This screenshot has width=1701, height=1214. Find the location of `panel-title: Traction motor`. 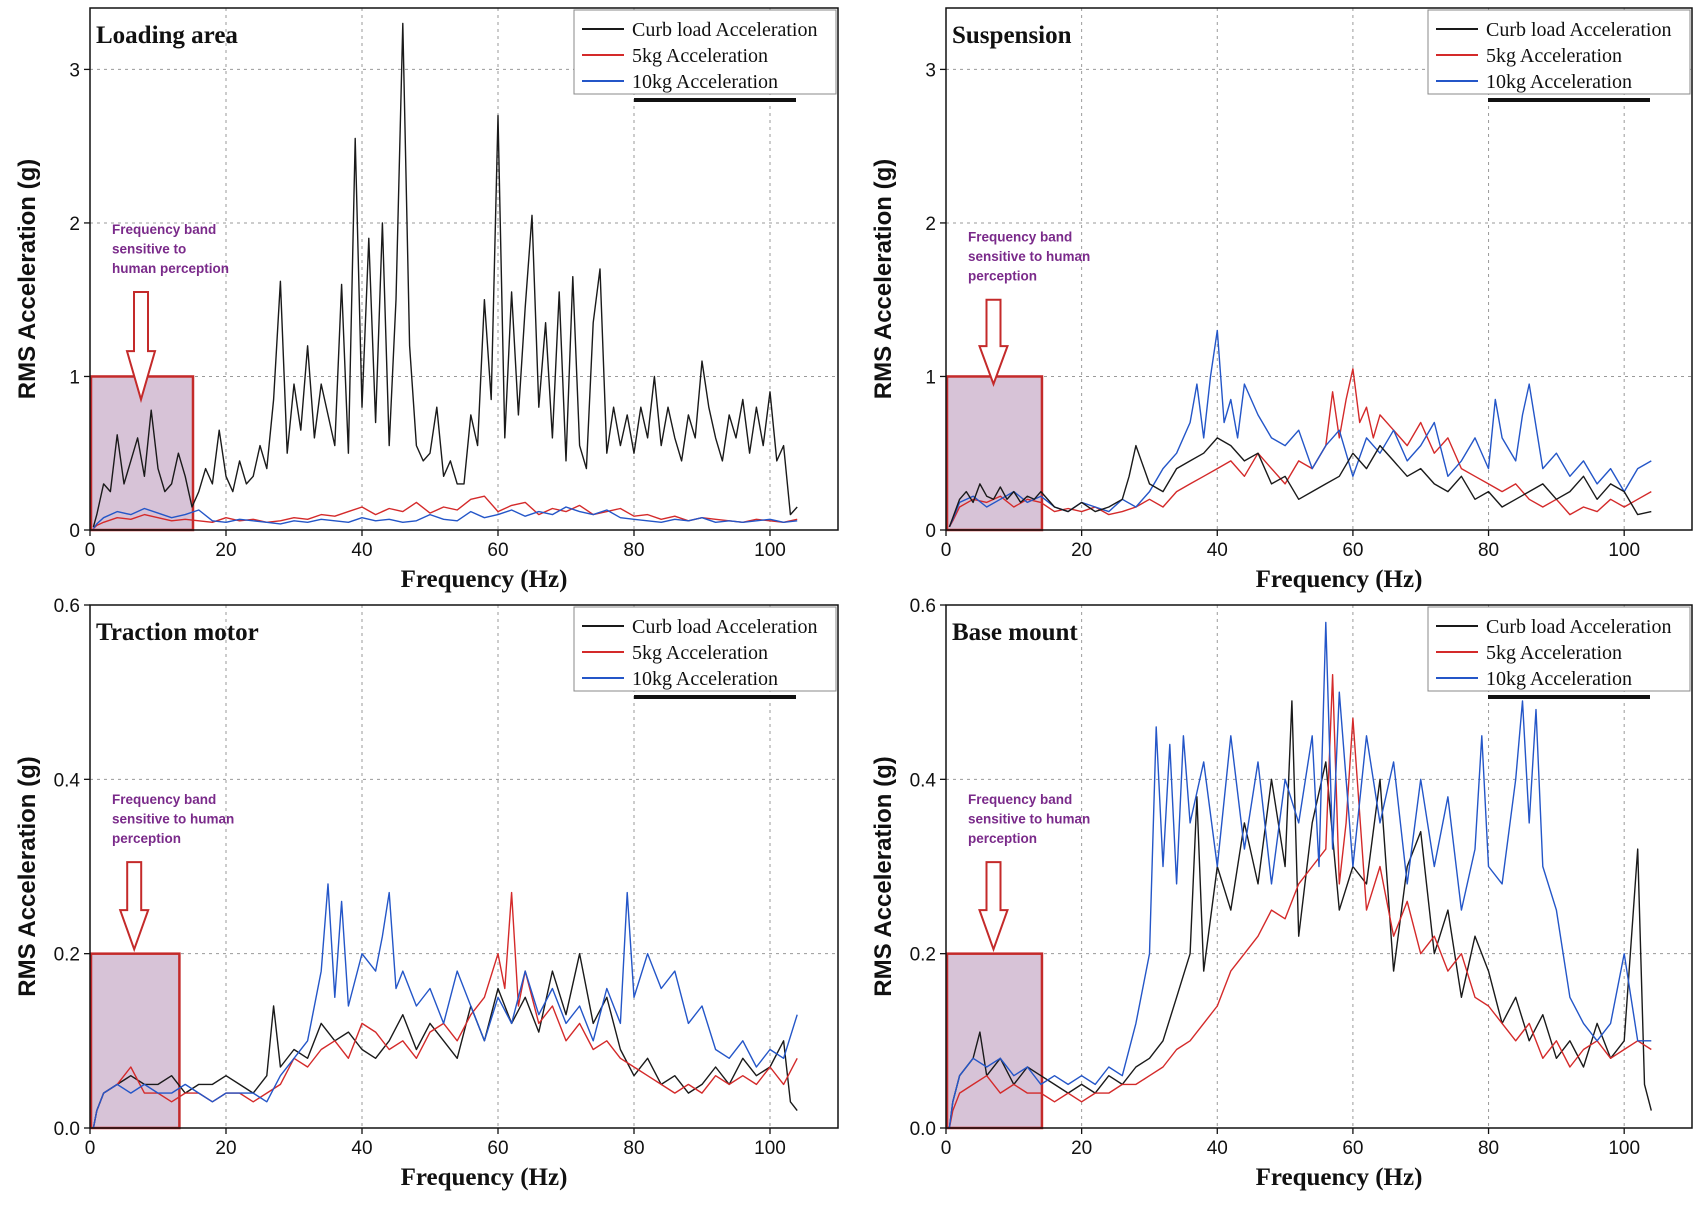

panel-title: Traction motor is located at coordinates (177, 632).